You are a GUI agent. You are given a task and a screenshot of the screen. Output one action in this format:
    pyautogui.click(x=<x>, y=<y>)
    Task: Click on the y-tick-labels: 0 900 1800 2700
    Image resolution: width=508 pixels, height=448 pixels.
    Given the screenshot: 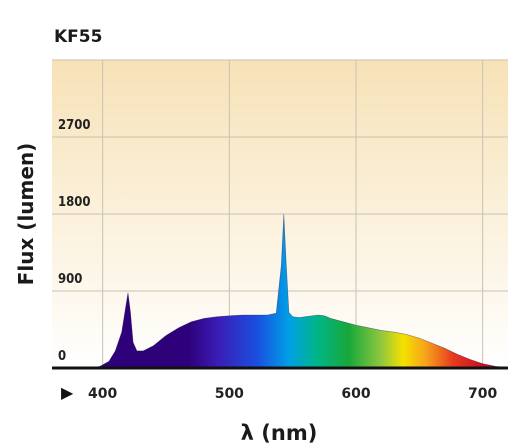 What is the action you would take?
    pyautogui.click(x=74, y=241)
    